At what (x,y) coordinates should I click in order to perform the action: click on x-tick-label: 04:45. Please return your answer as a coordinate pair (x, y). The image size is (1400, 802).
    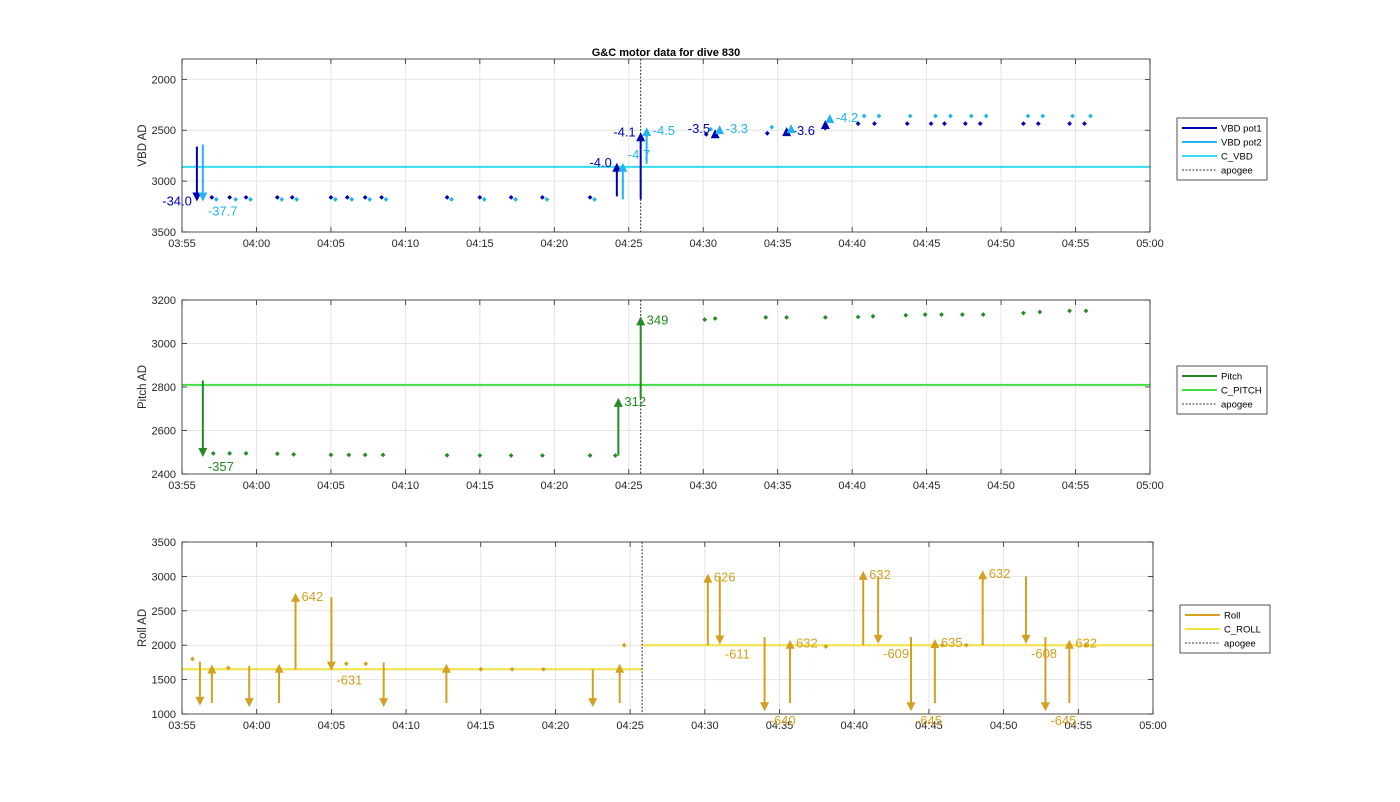
    Looking at the image, I should click on (927, 486).